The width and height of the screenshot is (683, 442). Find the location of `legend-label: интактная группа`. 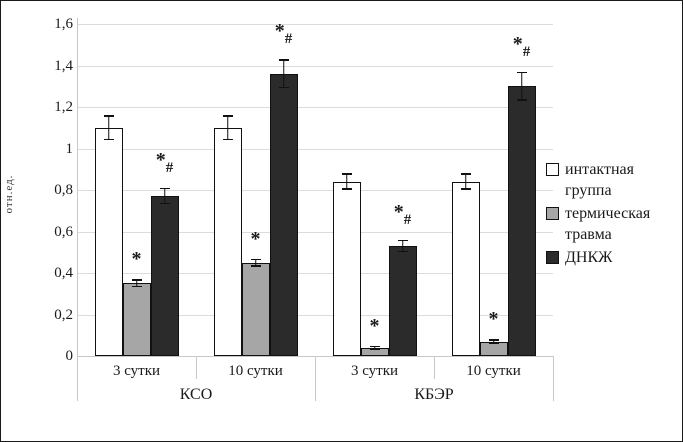

legend-label: интактная группа is located at coordinates (599, 180).